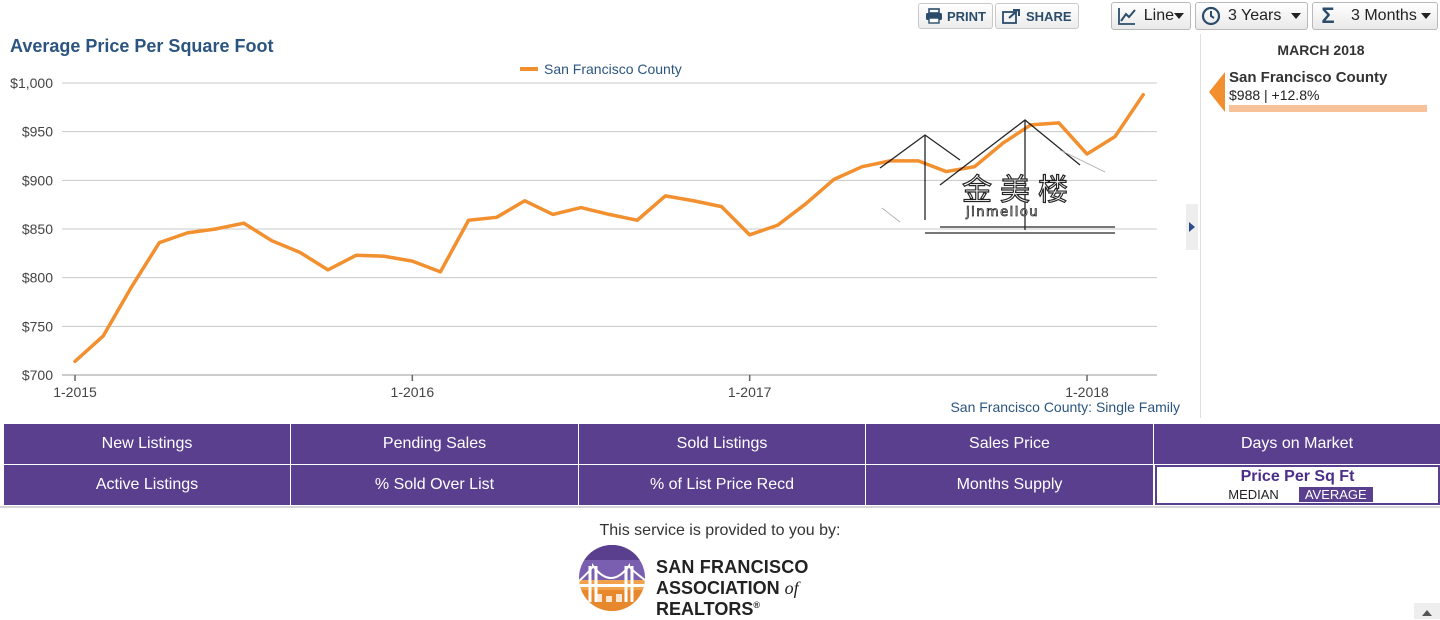 Image resolution: width=1440 pixels, height=620 pixels. Describe the element at coordinates (612, 578) in the screenshot. I see `bridge-logo-icon` at that location.